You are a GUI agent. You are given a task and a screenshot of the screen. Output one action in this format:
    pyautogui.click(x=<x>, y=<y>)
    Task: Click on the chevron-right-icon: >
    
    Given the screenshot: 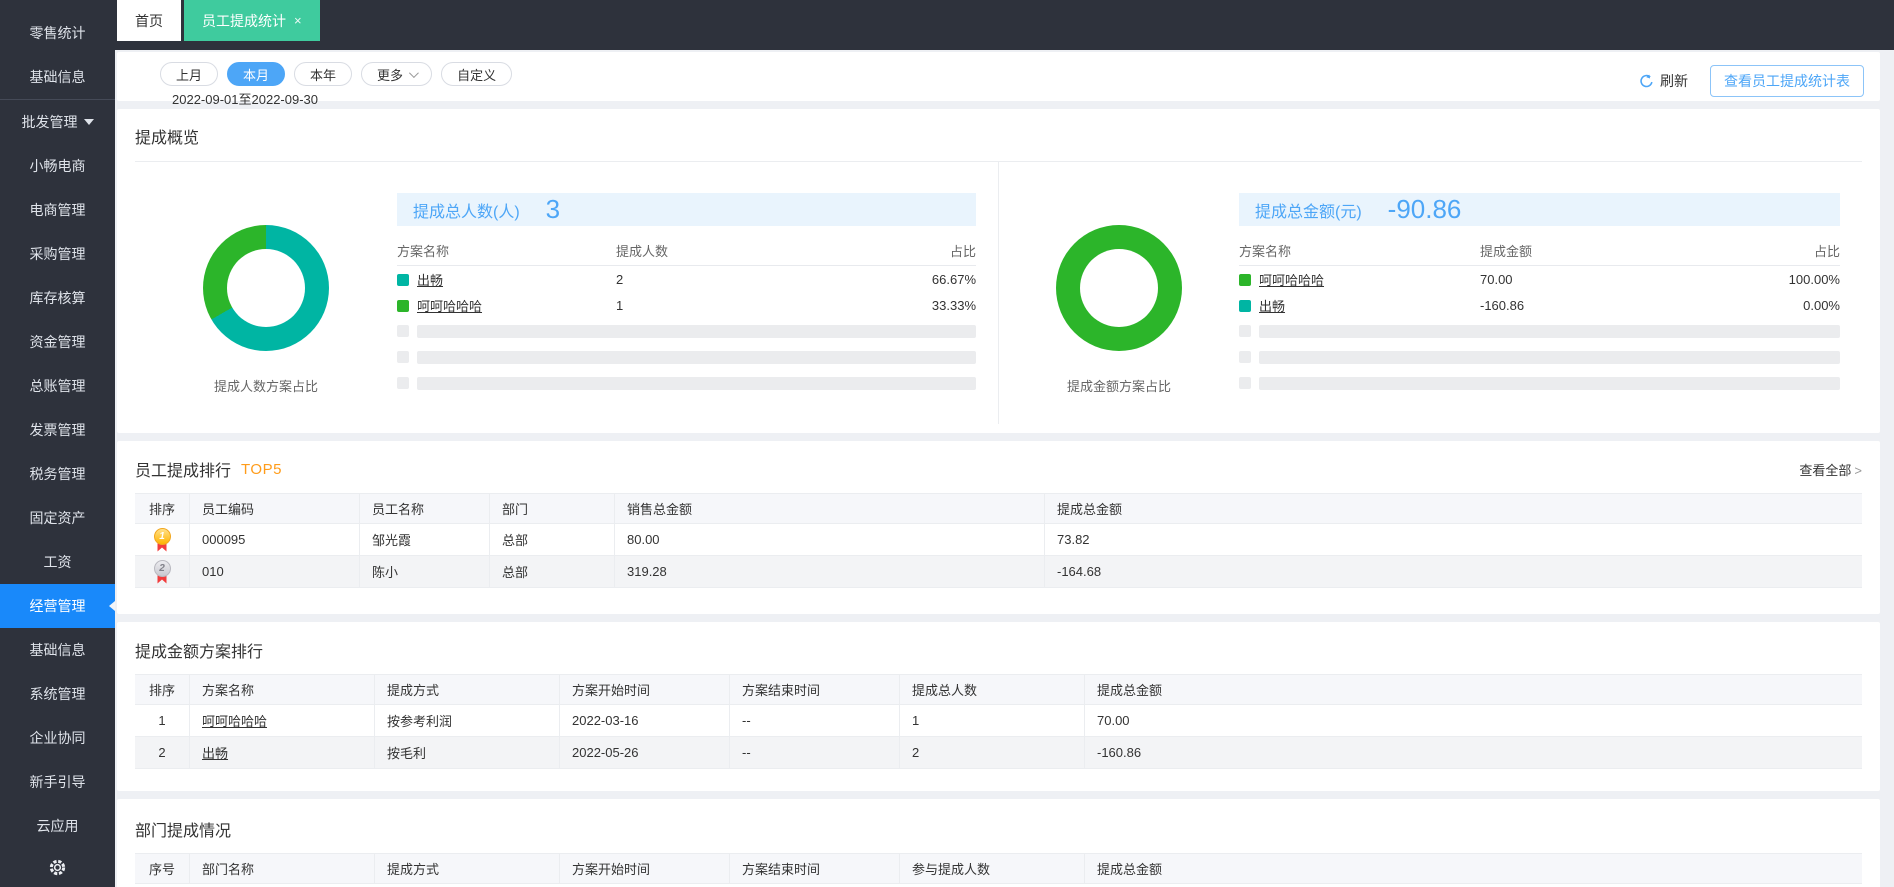 What is the action you would take?
    pyautogui.click(x=1858, y=470)
    